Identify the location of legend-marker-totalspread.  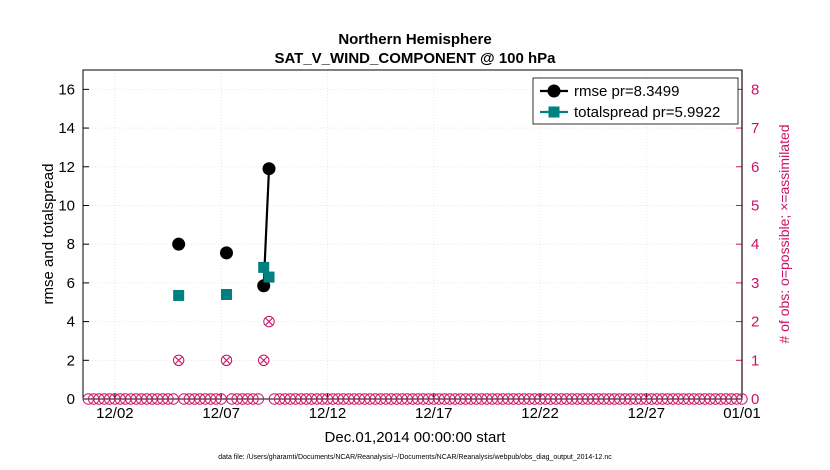
(554, 112).